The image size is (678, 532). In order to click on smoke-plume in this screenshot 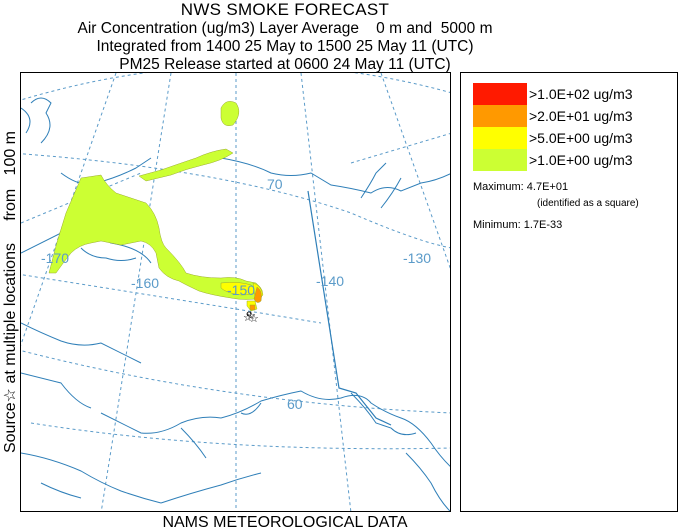, I will do `click(156, 209)`.